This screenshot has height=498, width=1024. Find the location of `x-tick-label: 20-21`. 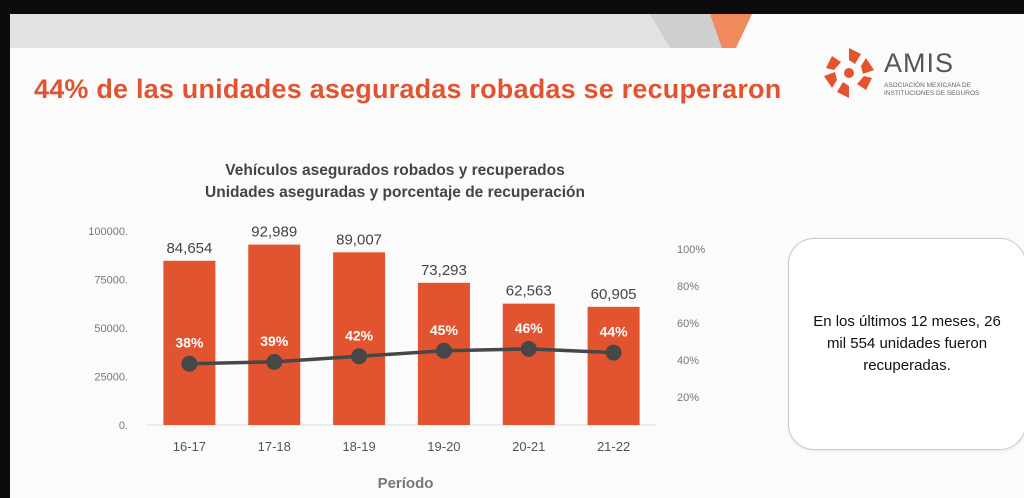

x-tick-label: 20-21 is located at coordinates (528, 446).